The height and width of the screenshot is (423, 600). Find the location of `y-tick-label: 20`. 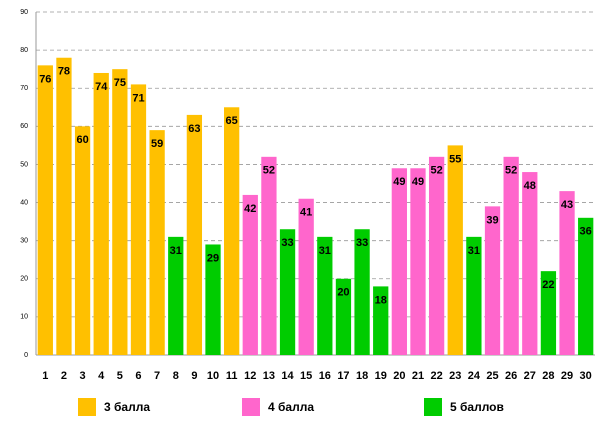

y-tick-label: 20 is located at coordinates (24, 279).